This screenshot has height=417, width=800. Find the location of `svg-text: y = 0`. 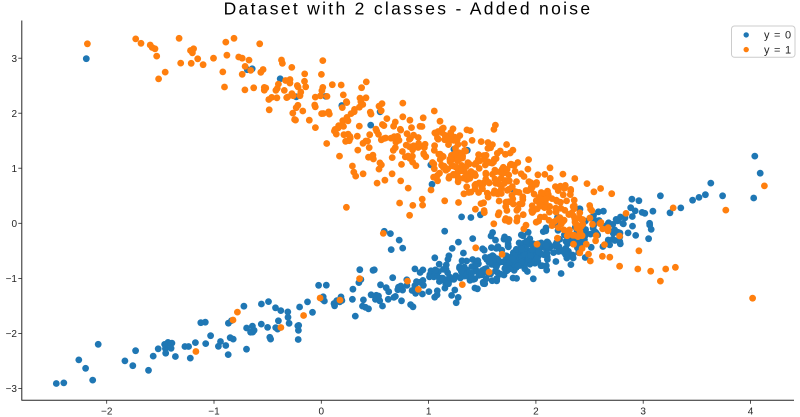

svg-text: y = 0 is located at coordinates (778, 36).